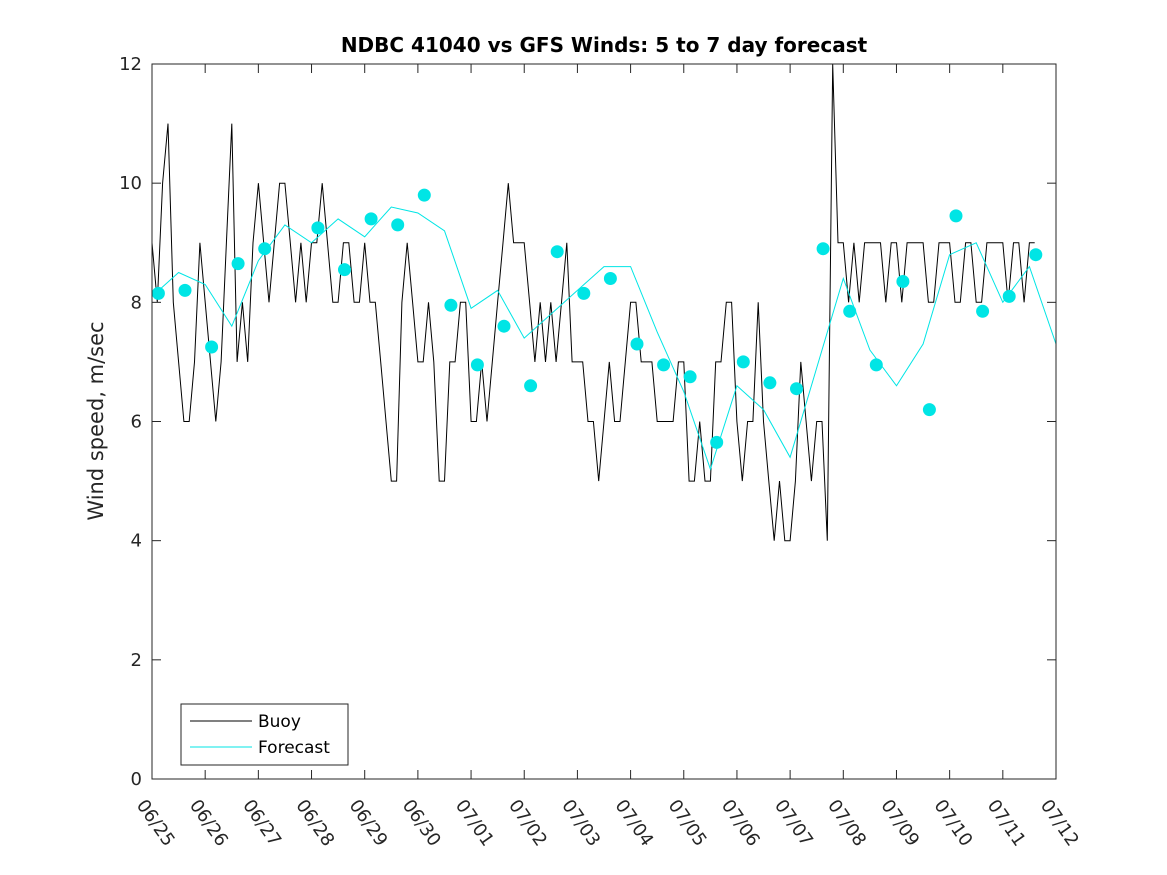 Image resolution: width=1167 pixels, height=875 pixels. I want to click on y-axis-label: Wind speed, m/sec, so click(96, 420).